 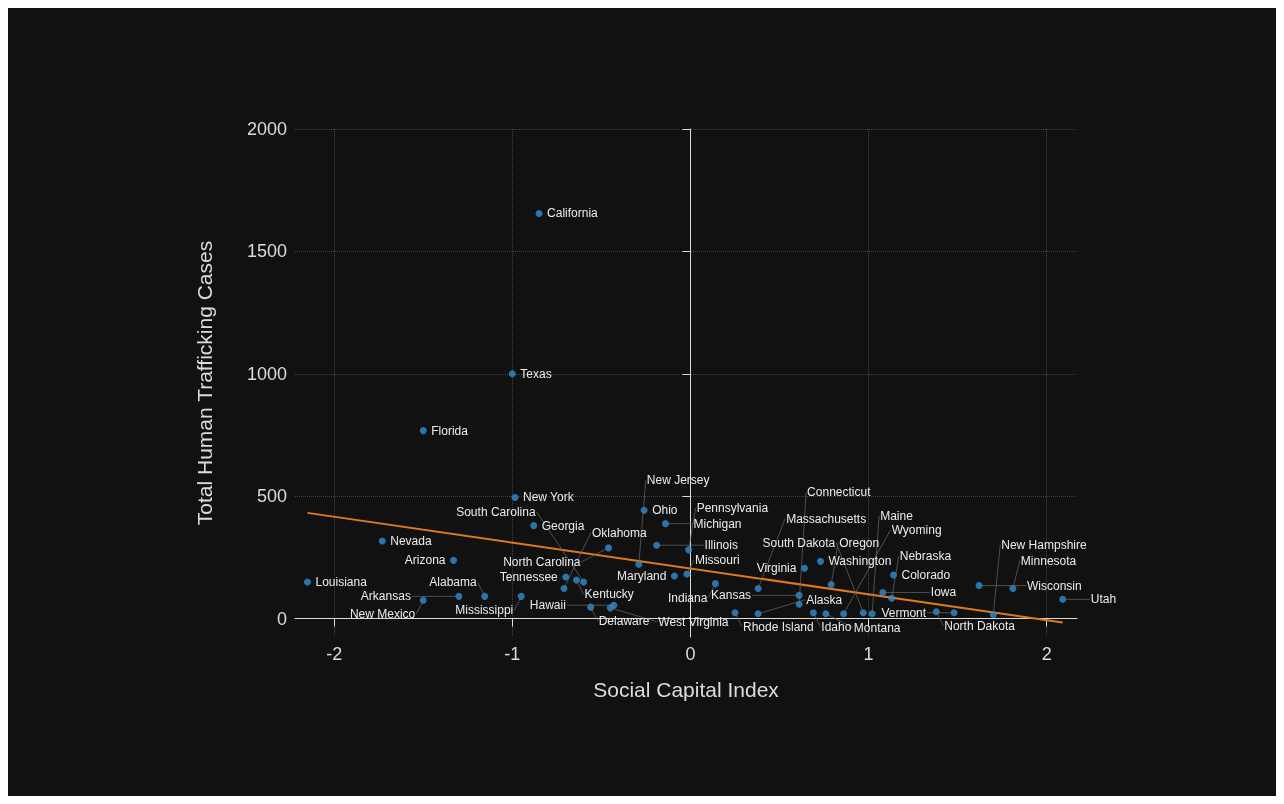 What do you see at coordinates (536, 373) in the screenshot?
I see `annotation: Texas` at bounding box center [536, 373].